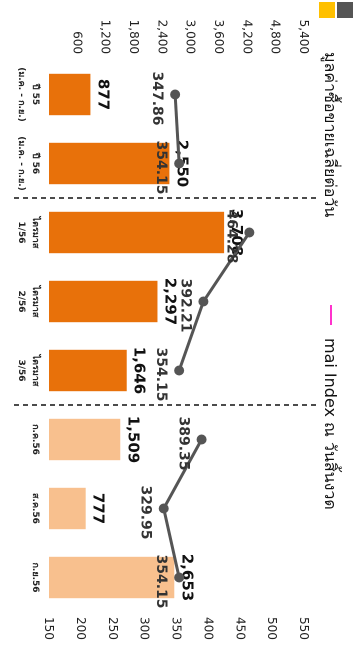 This screenshot has width=359, height=655. Describe the element at coordinates (185, 305) in the screenshot. I see `index-value-label: 392.21` at that location.